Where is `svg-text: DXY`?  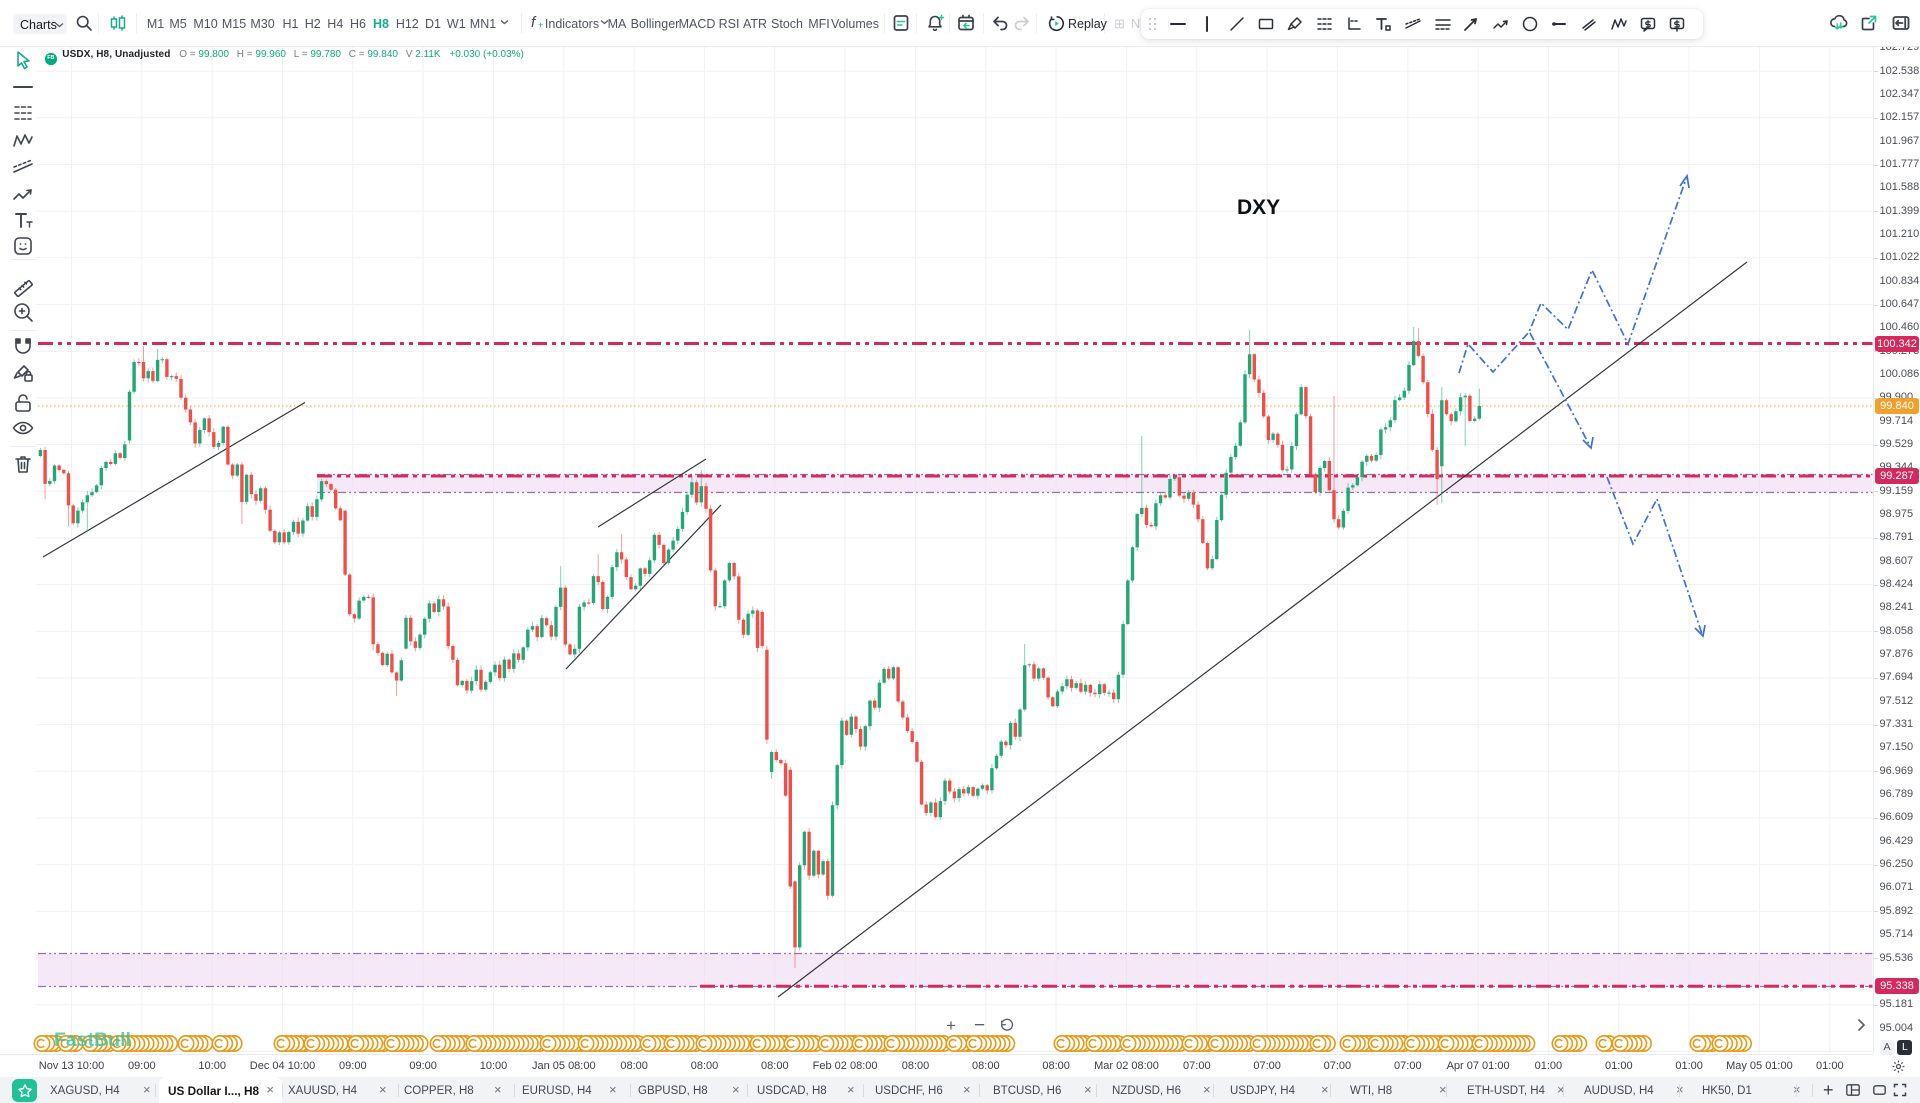
svg-text: DXY is located at coordinates (1258, 207).